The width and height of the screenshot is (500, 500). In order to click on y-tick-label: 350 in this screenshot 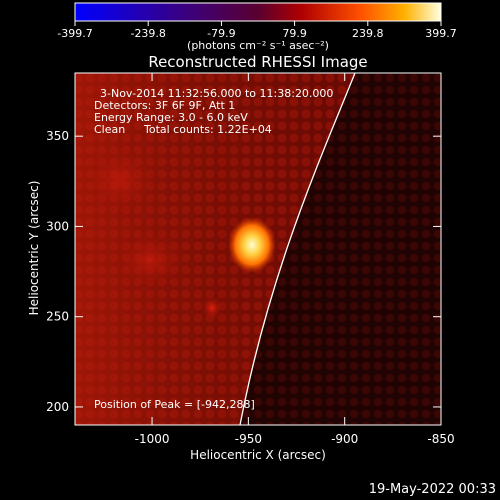, I will do `click(57, 136)`.